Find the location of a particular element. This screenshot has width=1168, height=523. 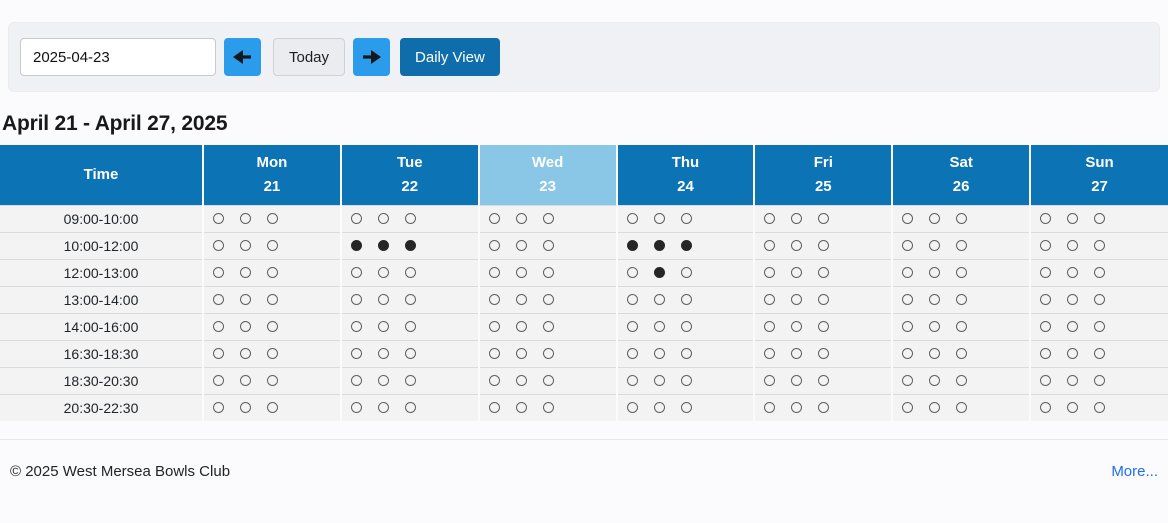

previous-week-button is located at coordinates (242, 57).